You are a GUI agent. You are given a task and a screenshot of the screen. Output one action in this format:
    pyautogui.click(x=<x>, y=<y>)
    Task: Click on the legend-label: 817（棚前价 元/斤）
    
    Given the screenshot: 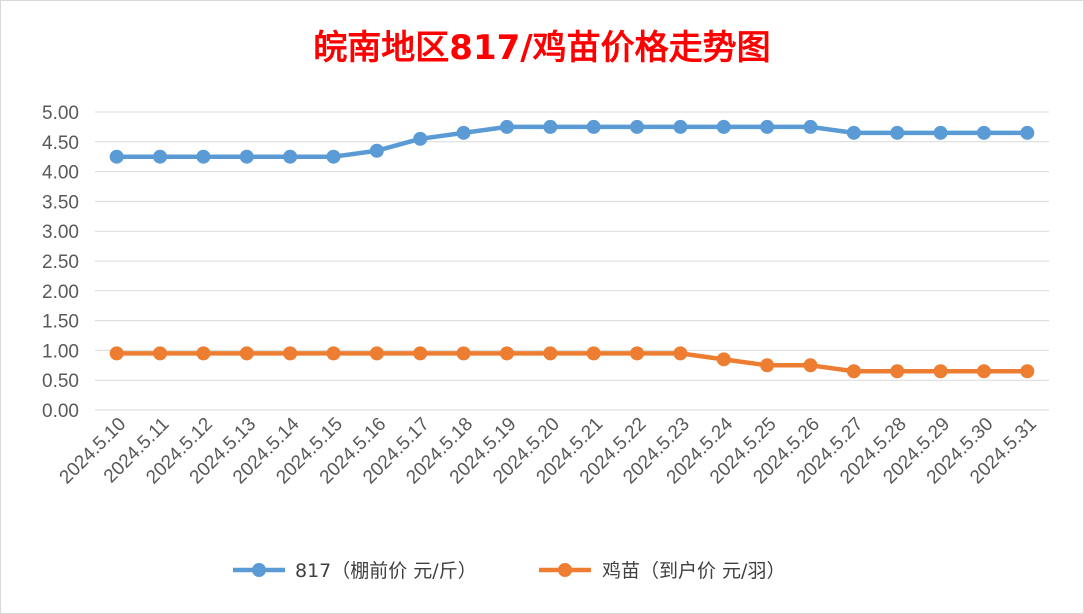 What is the action you would take?
    pyautogui.click(x=386, y=571)
    